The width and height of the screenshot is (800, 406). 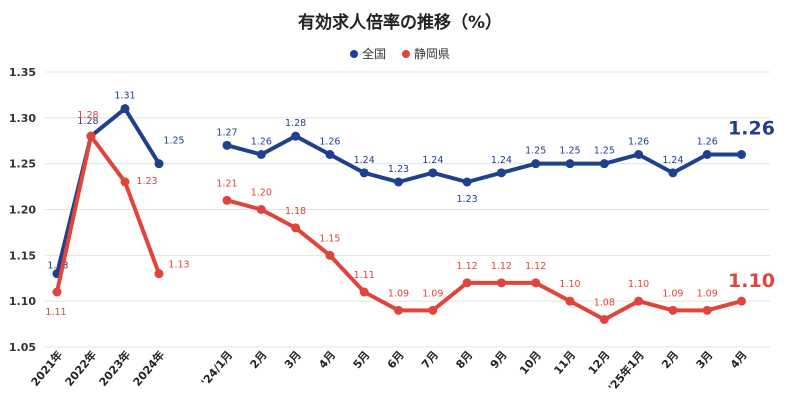 What do you see at coordinates (178, 265) in the screenshot?
I see `data-label-shizuoka: 1.13` at bounding box center [178, 265].